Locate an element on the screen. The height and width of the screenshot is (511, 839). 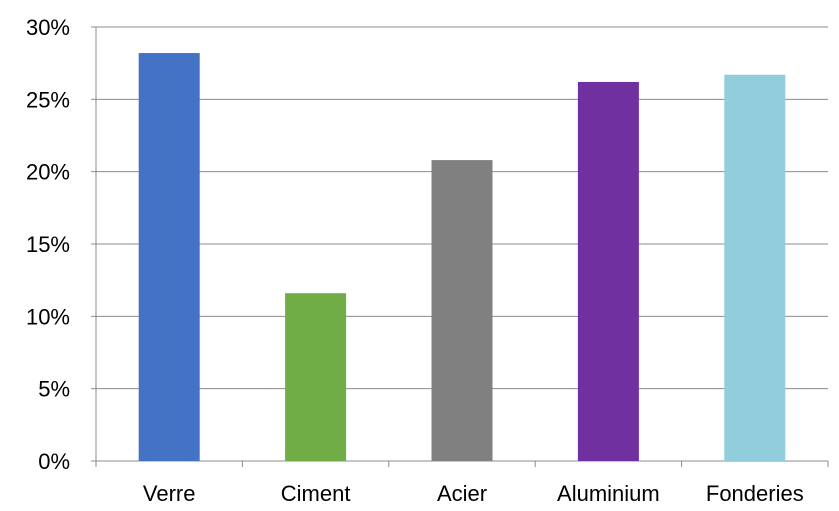
x-tick-label: Ciment is located at coordinates (316, 493).